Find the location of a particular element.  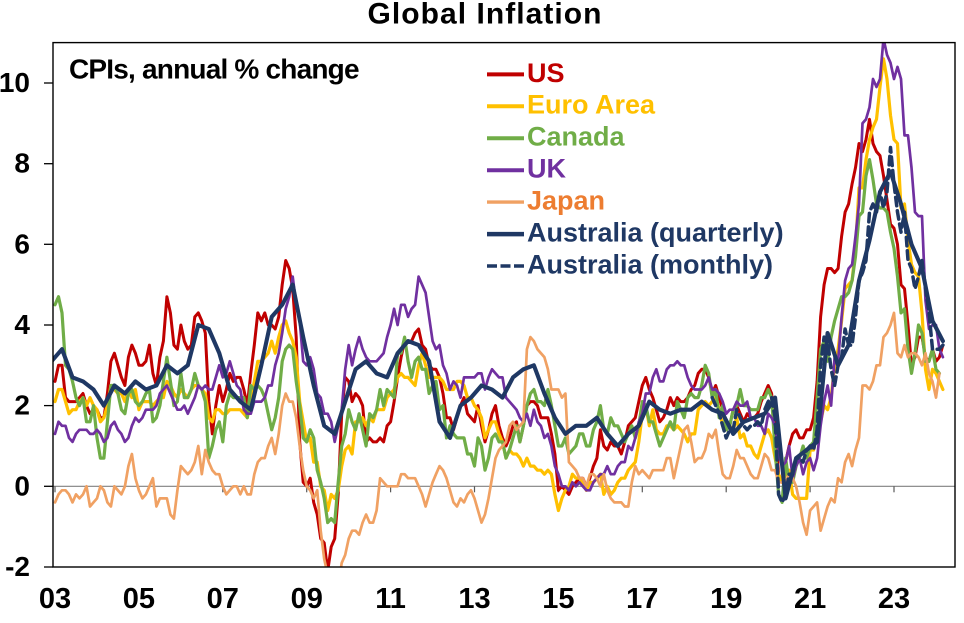

svg-text: 21 is located at coordinates (810, 599).